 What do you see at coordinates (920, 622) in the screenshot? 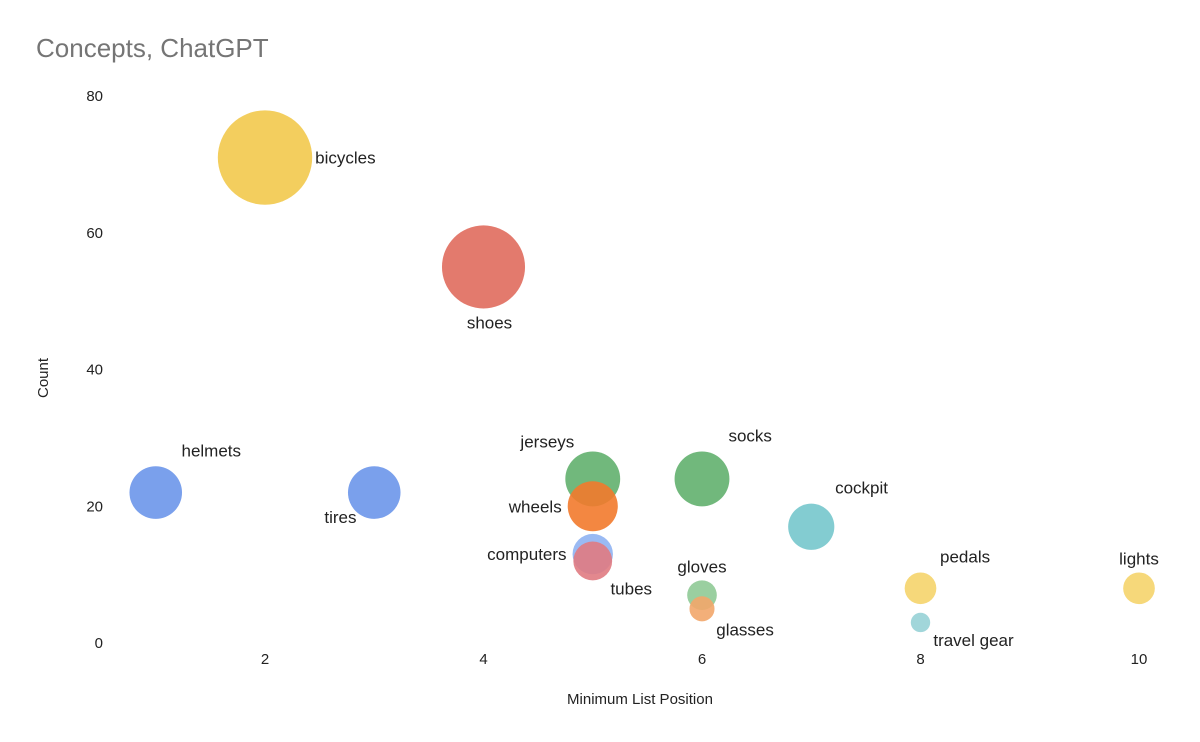
I see `bubble-travel-gear` at bounding box center [920, 622].